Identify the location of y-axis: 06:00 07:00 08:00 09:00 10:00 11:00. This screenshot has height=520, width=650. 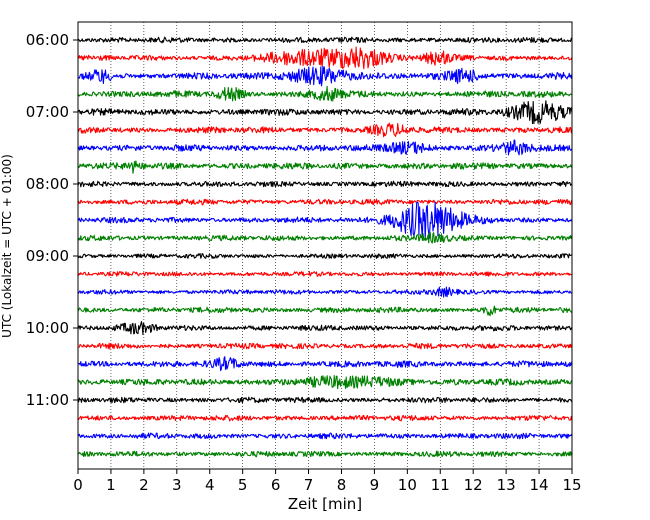
(52, 220).